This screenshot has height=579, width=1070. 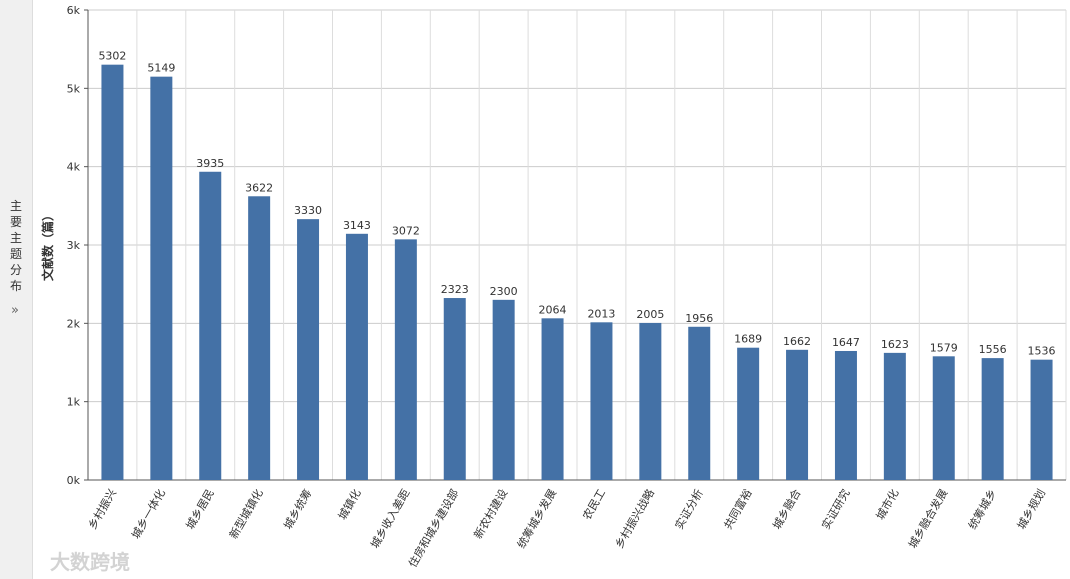 What do you see at coordinates (1031, 509) in the screenshot?
I see `x-tick-label: 城乡规划` at bounding box center [1031, 509].